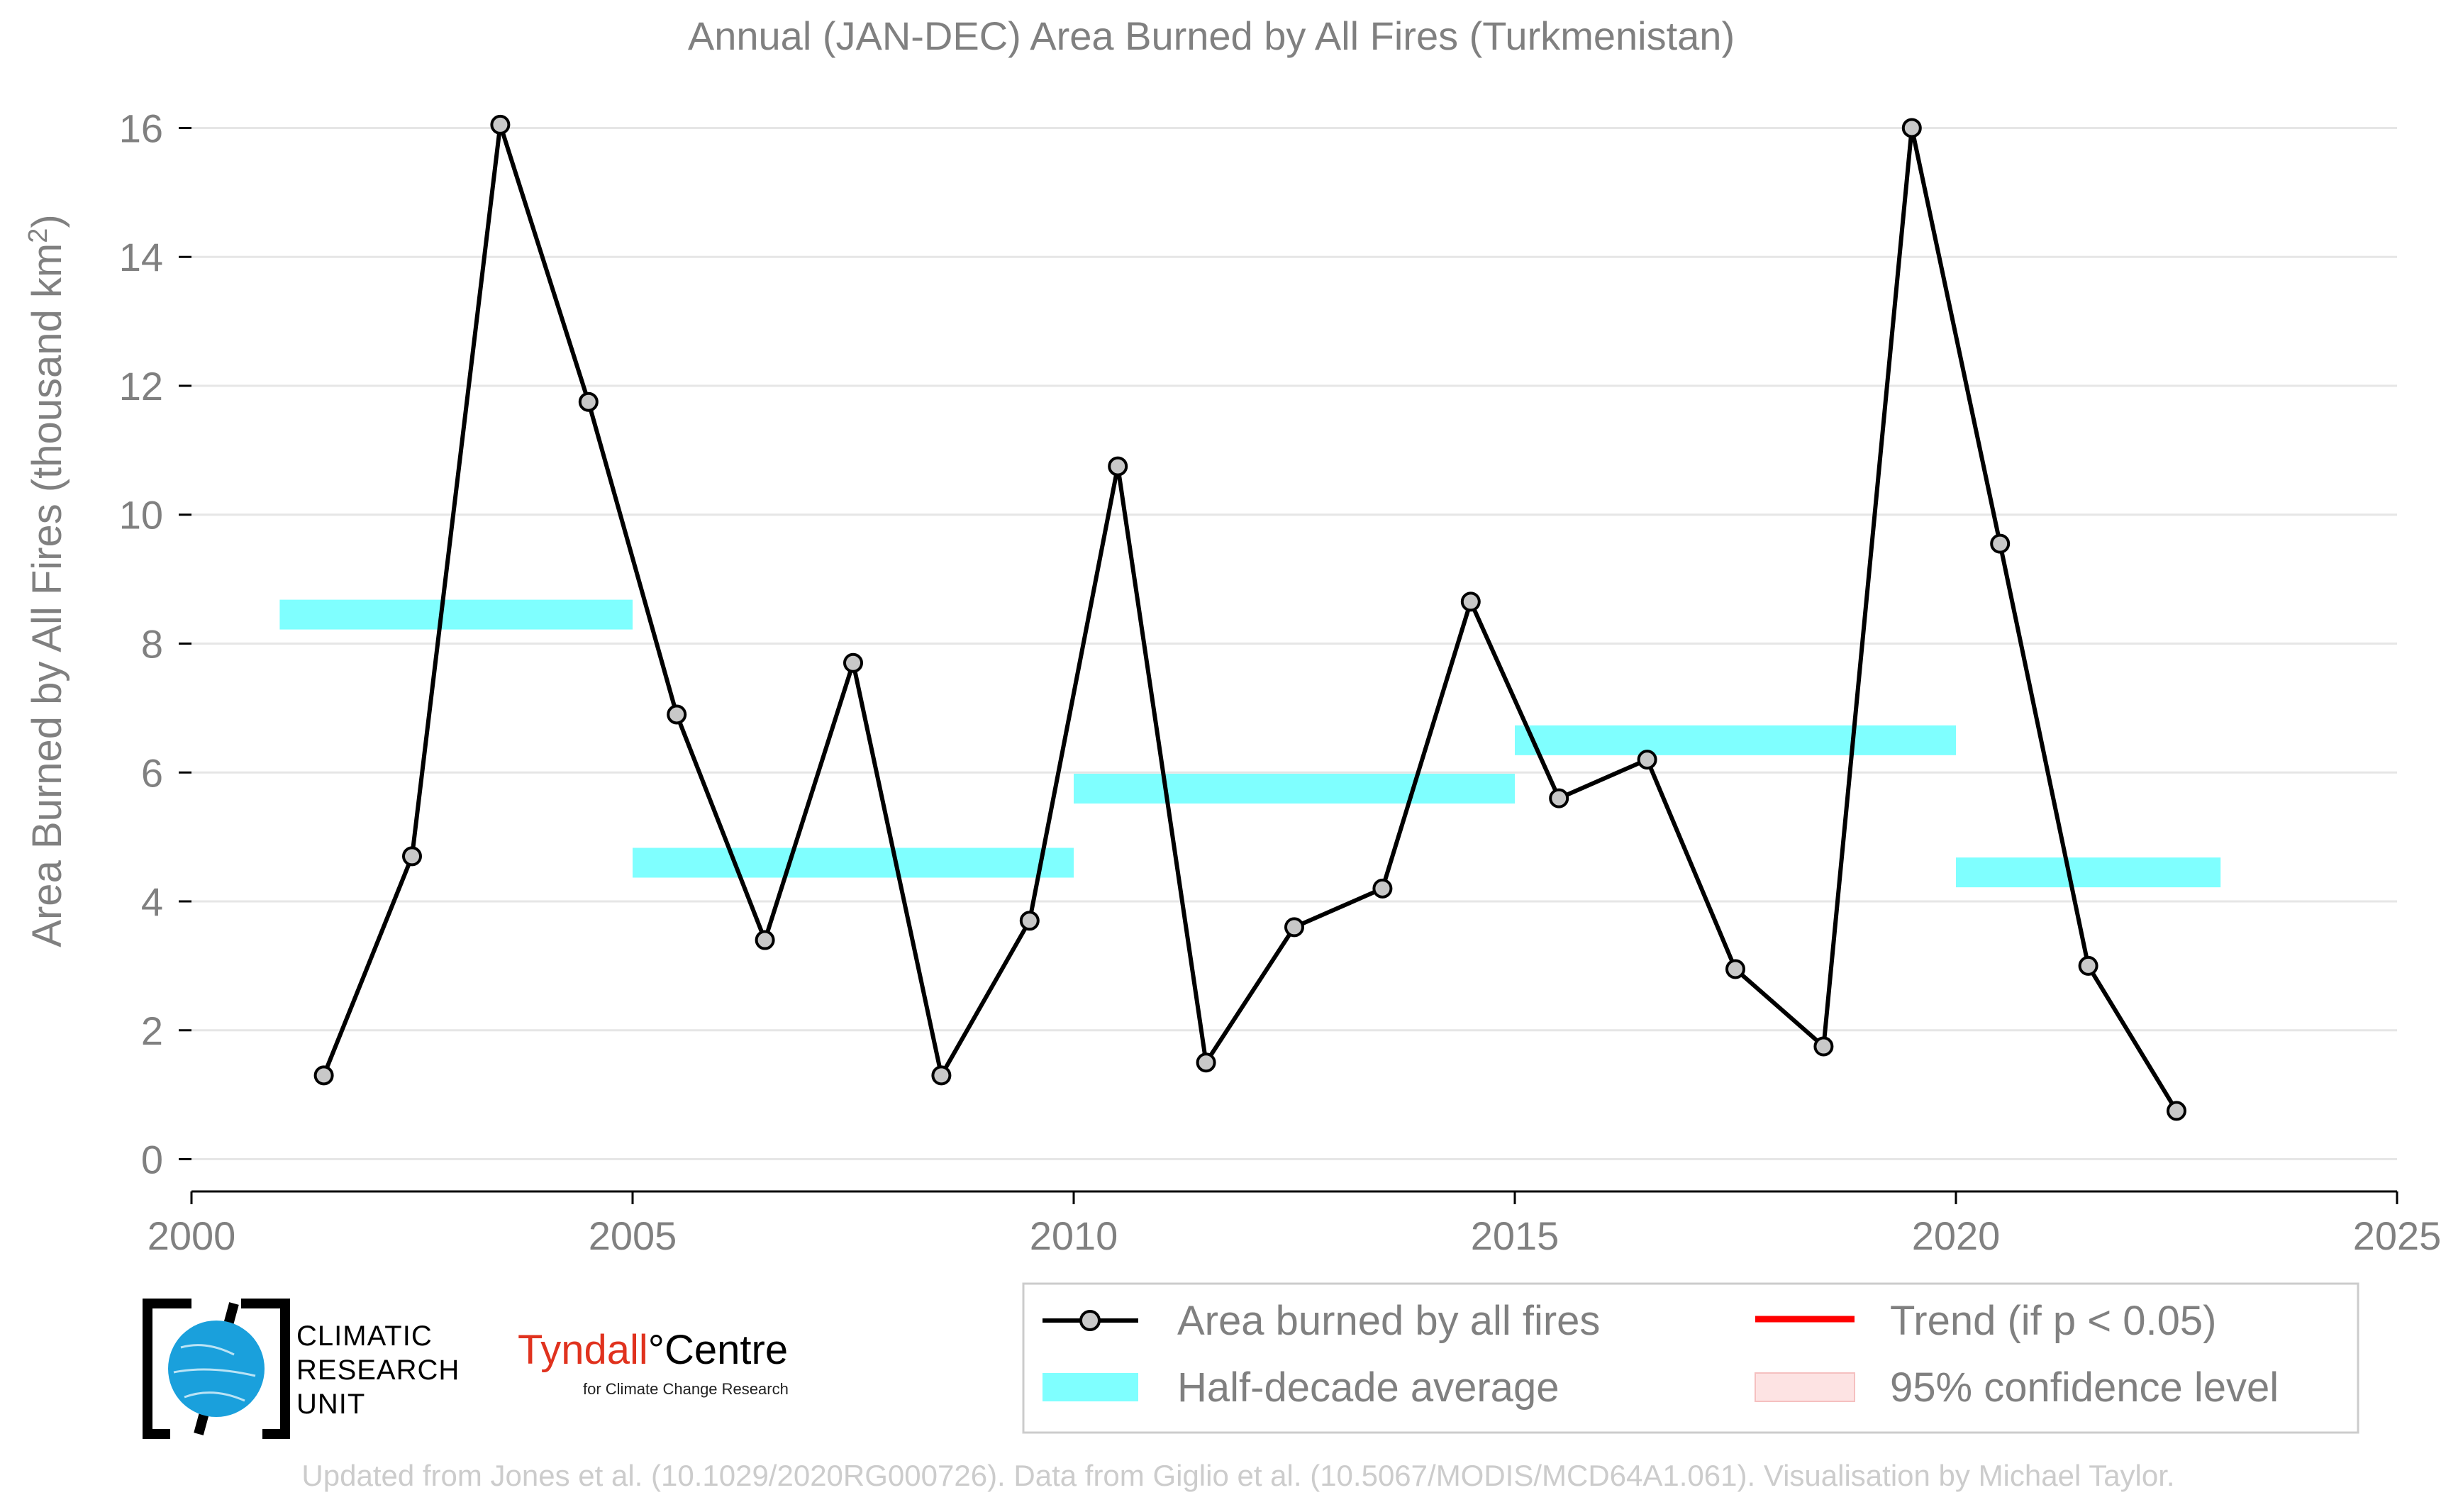  Describe the element at coordinates (1956, 1235) in the screenshot. I see `x-tick-label: 2020` at that location.